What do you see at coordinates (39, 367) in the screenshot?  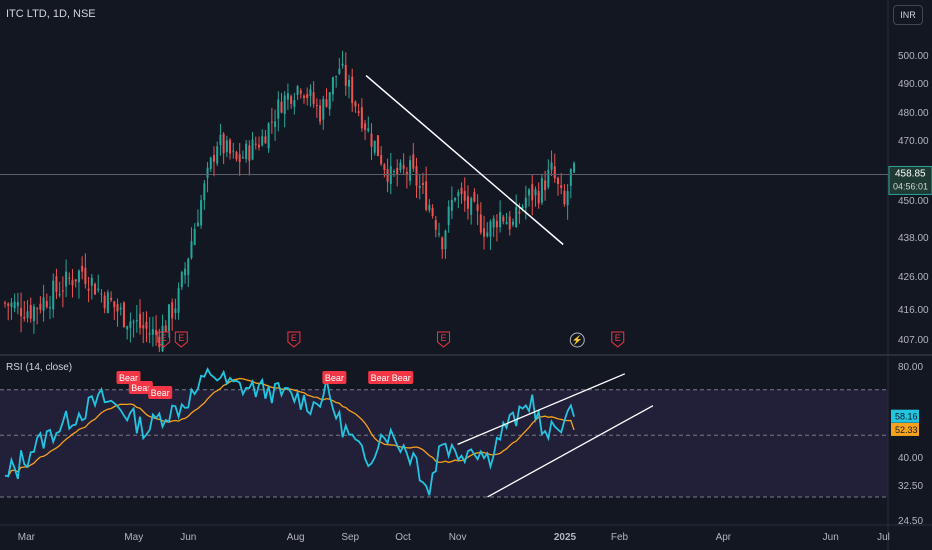 I see `rsi-title: RSI (14, close)` at bounding box center [39, 367].